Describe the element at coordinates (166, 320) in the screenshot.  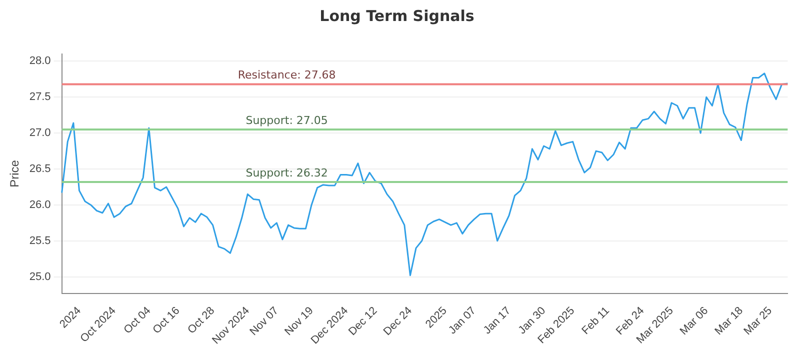
I see `x-tick-label: Oct 16` at that location.